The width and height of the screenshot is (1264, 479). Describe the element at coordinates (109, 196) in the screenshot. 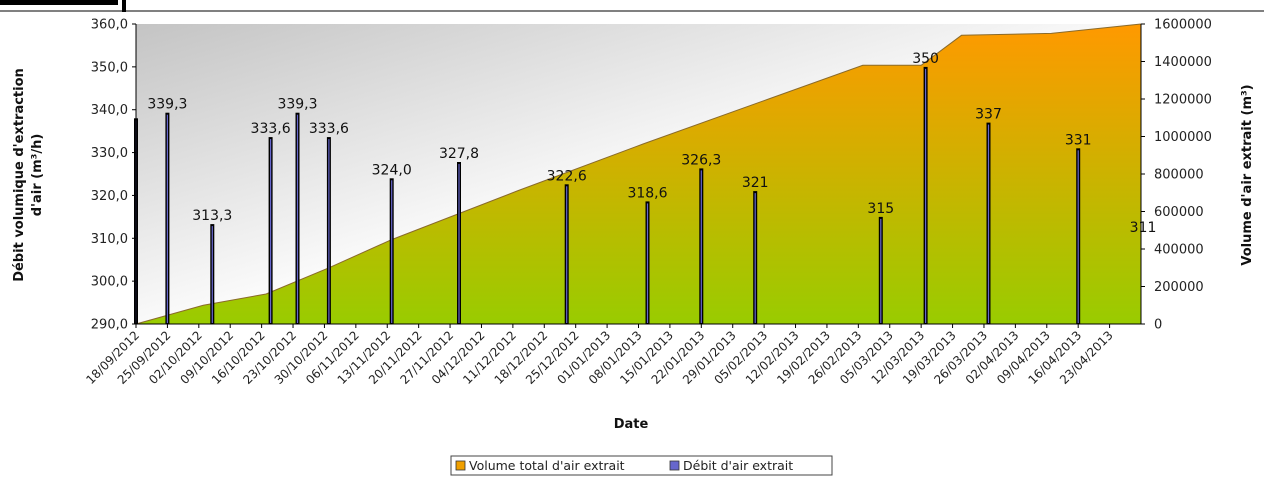

I see `left-tick-label: 320,0` at that location.